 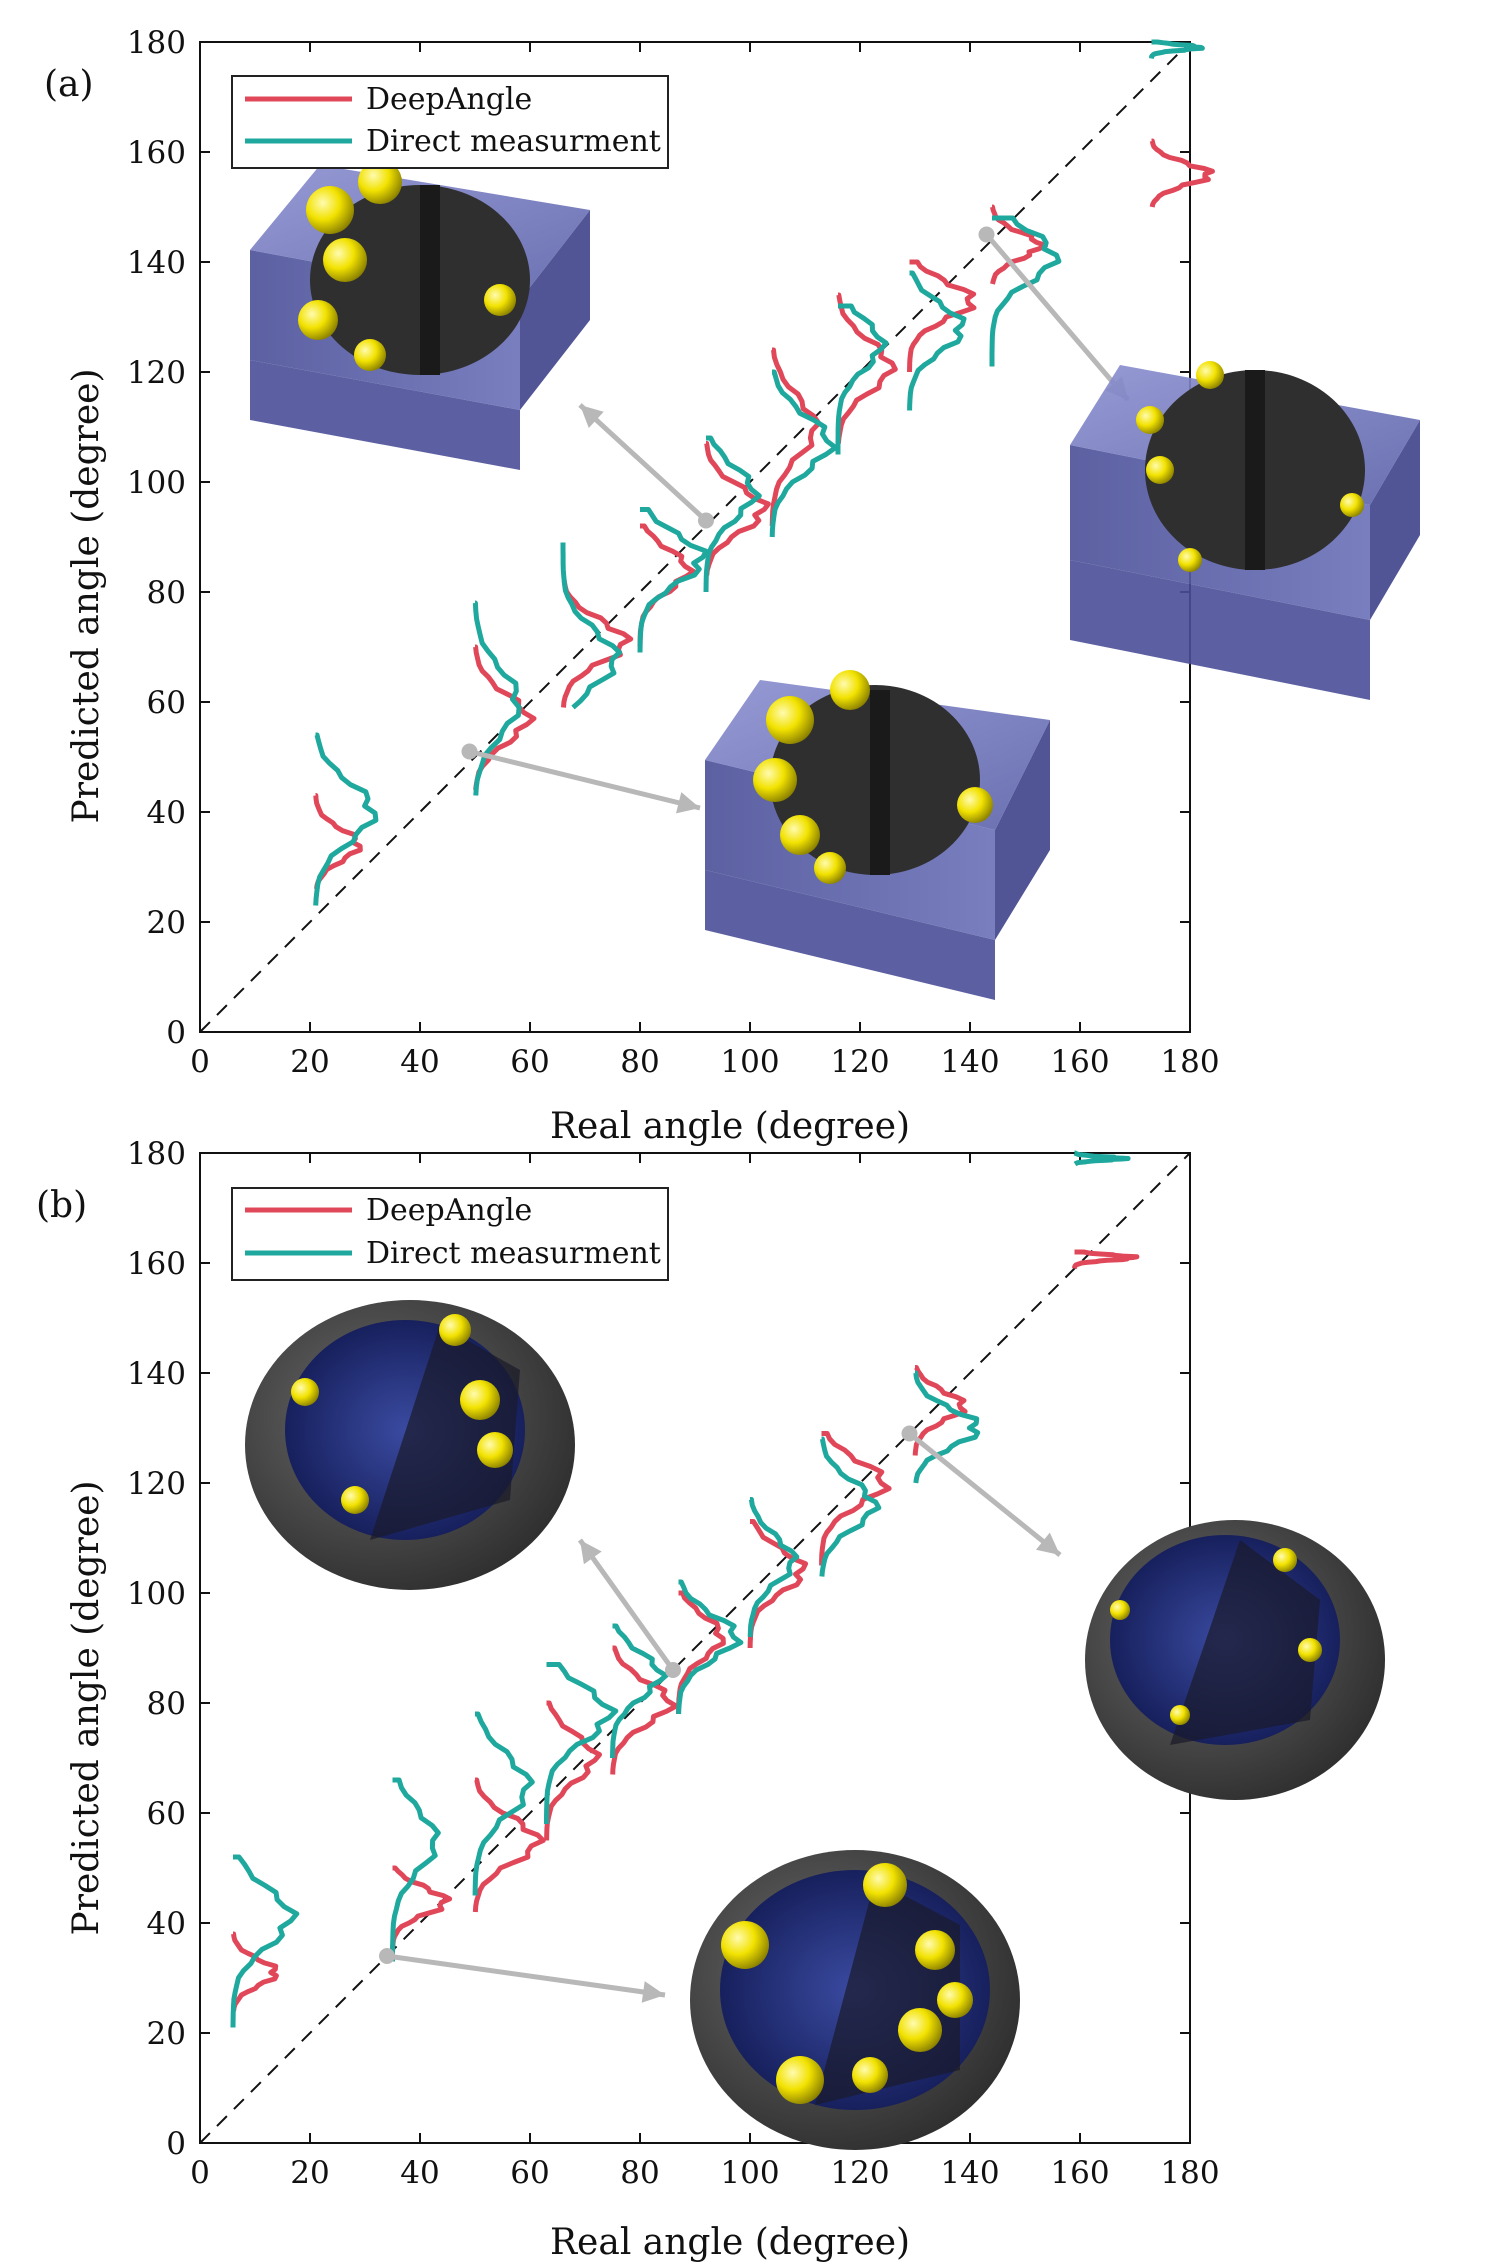 I want to click on render-cube-top-left, so click(x=420, y=315).